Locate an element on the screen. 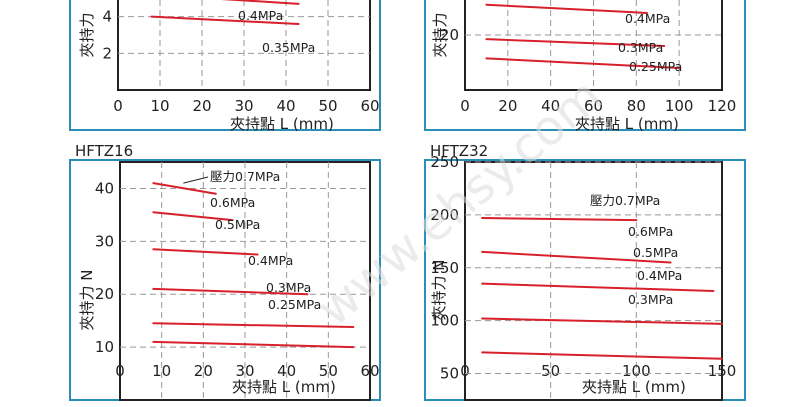 This screenshot has height=407, width=790. y-tick-label: 40 is located at coordinates (104, 188).